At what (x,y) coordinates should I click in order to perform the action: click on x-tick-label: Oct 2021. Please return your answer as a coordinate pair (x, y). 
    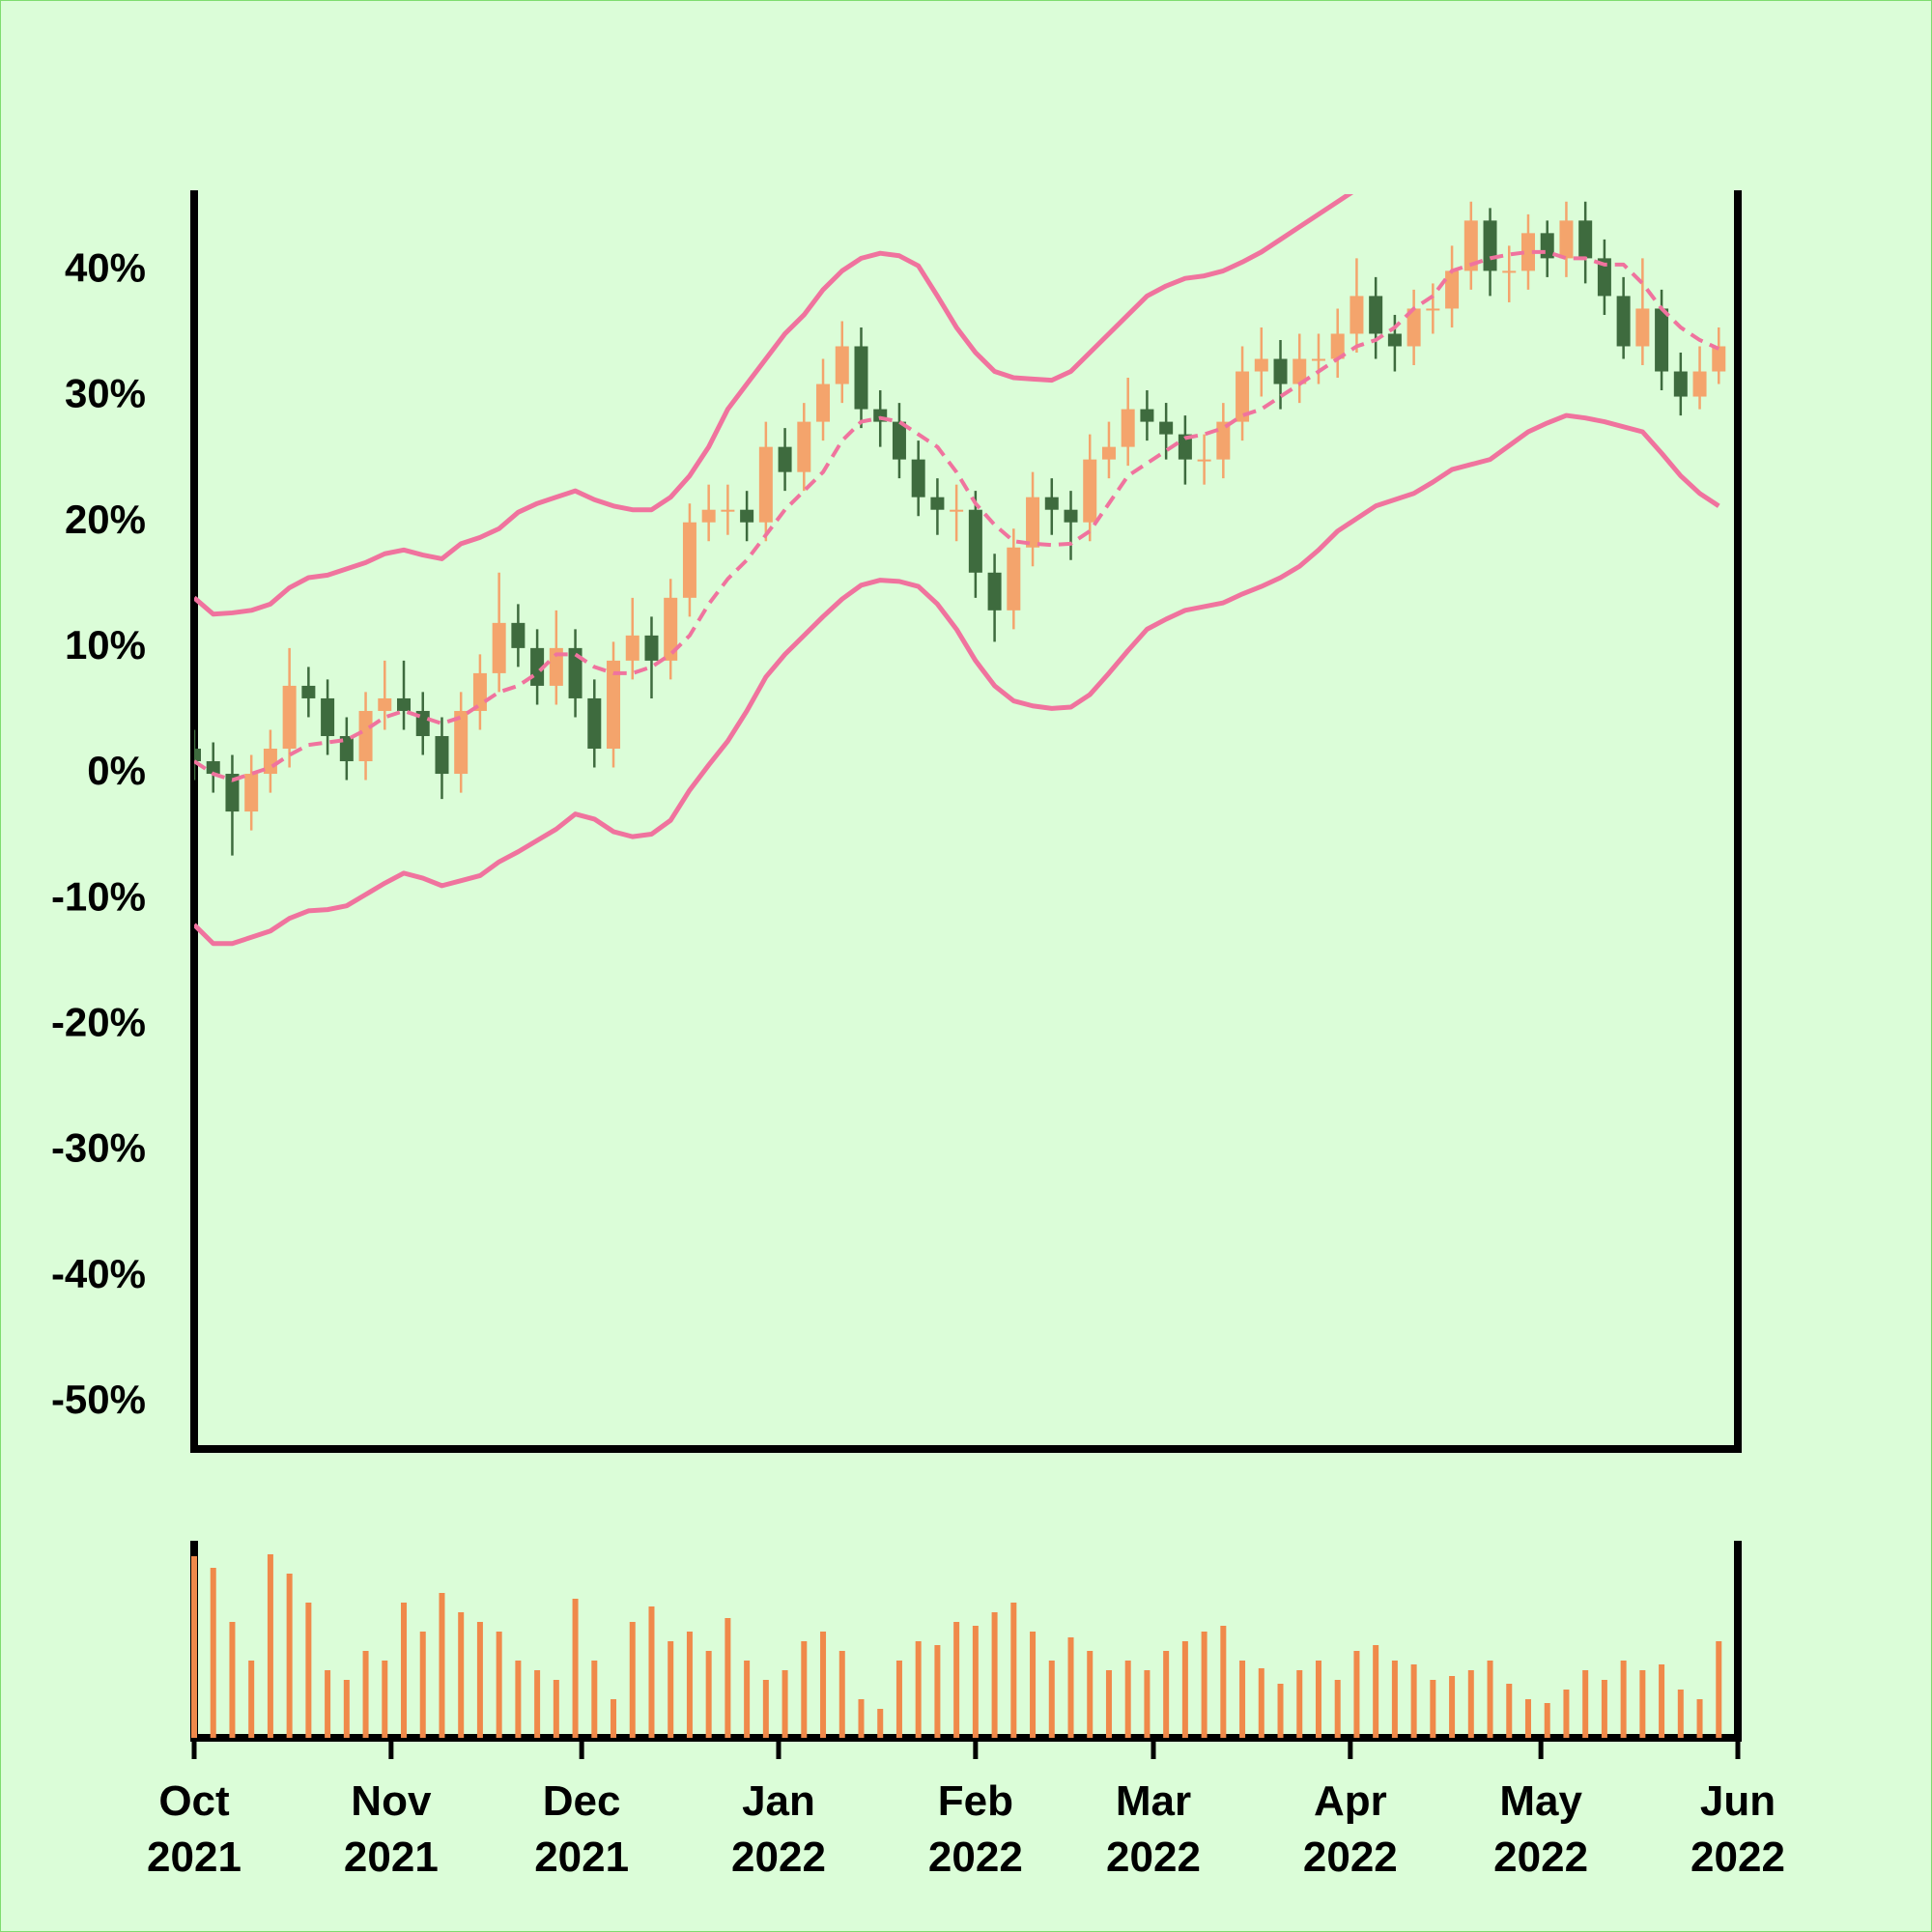
    Looking at the image, I should click on (194, 1829).